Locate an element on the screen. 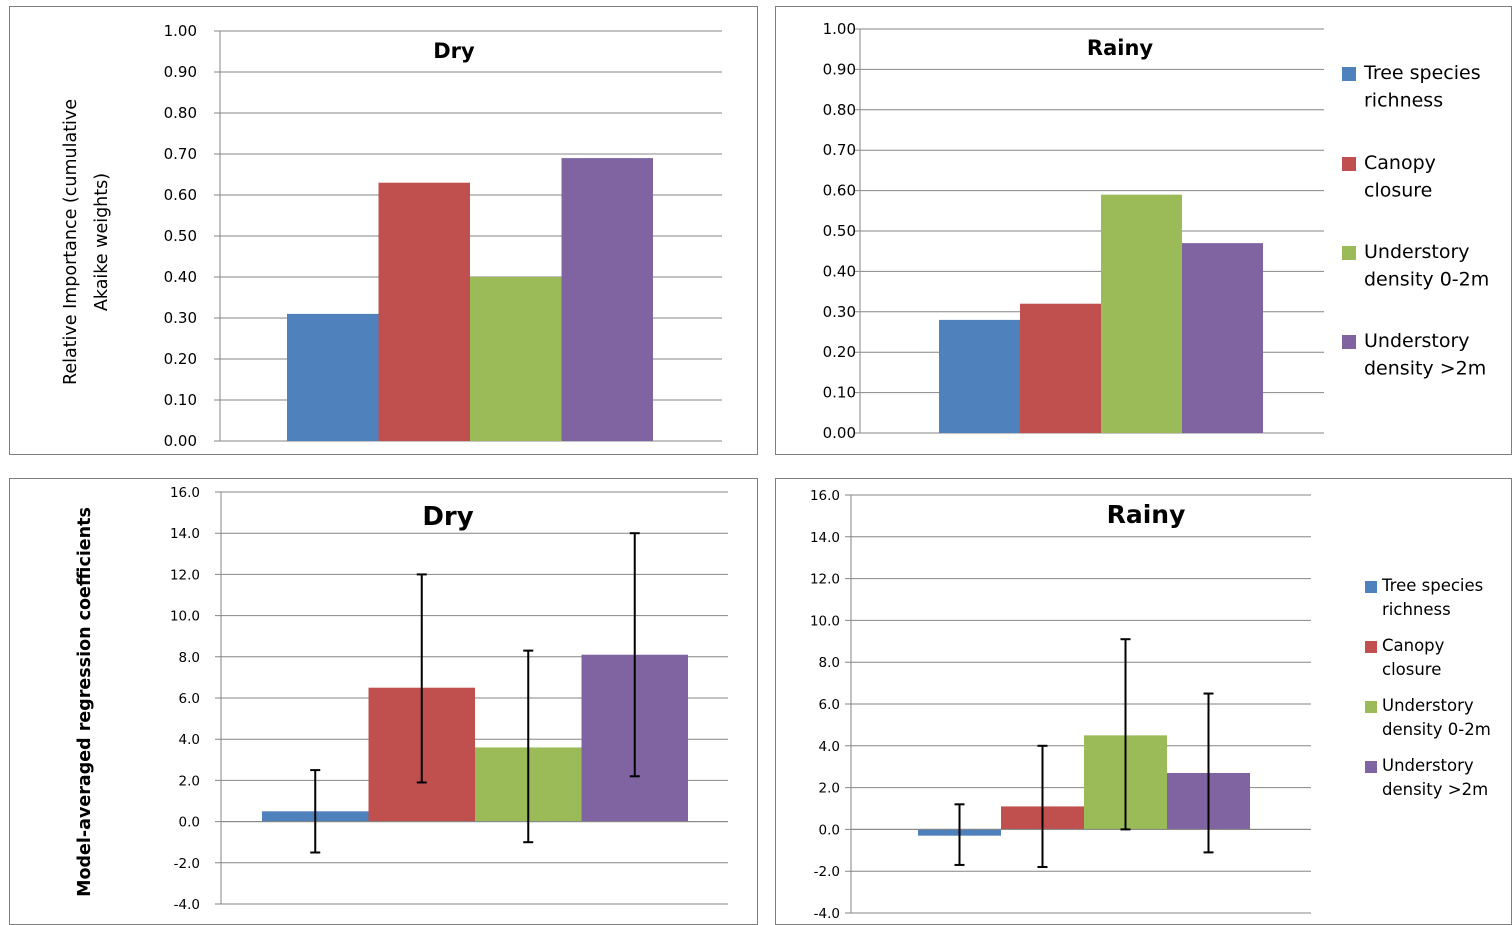  y-axis-label: Relative Importance (cumulative is located at coordinates (71, 242).